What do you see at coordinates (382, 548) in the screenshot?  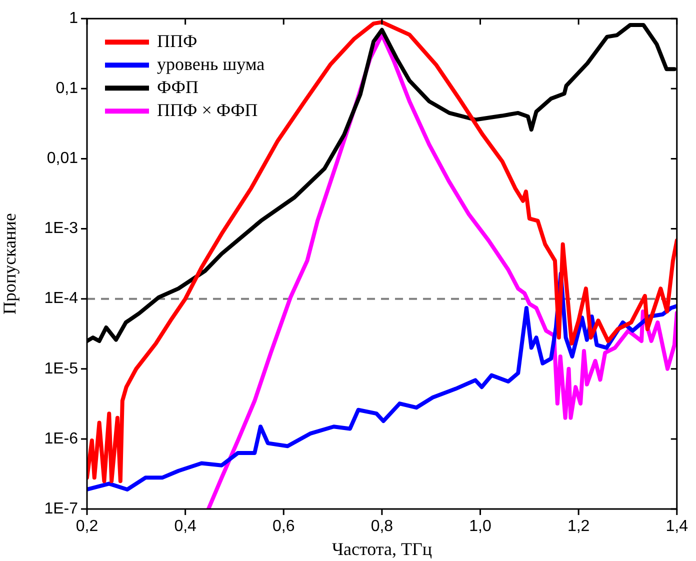 I see `x-axis-title: Частота, ТГц` at bounding box center [382, 548].